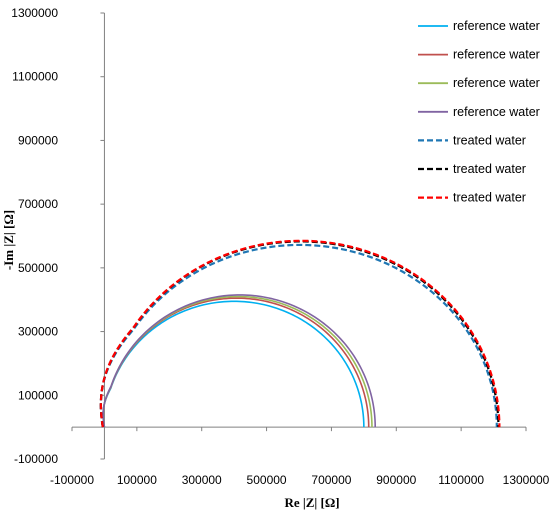 This screenshot has height=514, width=550. Describe the element at coordinates (331, 480) in the screenshot. I see `x-tick-label: 700000` at that location.